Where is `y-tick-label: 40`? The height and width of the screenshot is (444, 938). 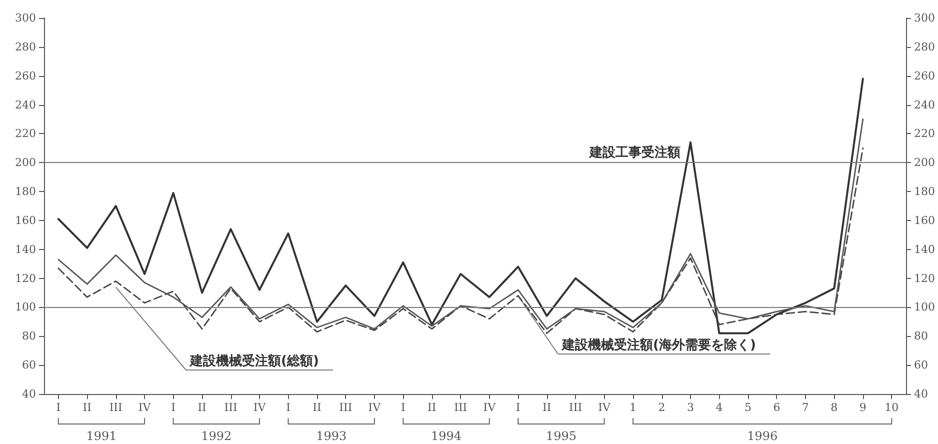 y-tick-label: 40 is located at coordinates (29, 394).